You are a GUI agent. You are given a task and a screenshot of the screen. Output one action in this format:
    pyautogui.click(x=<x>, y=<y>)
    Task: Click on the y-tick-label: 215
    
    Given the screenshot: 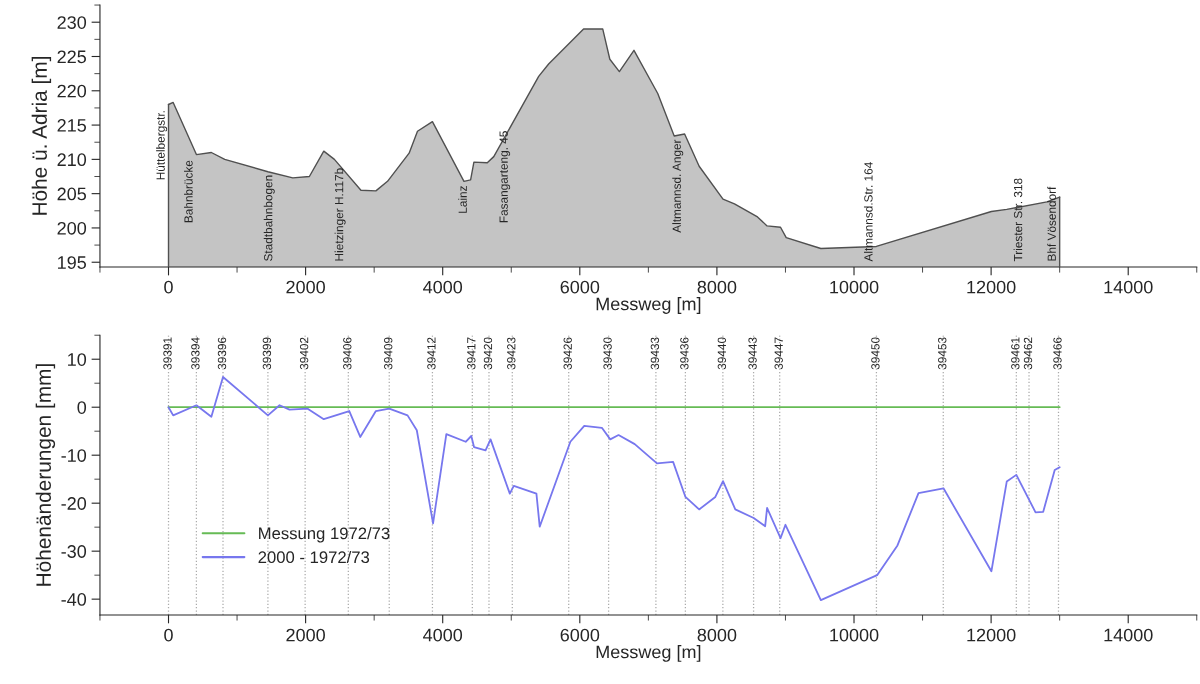 What is the action you would take?
    pyautogui.click(x=72, y=125)
    